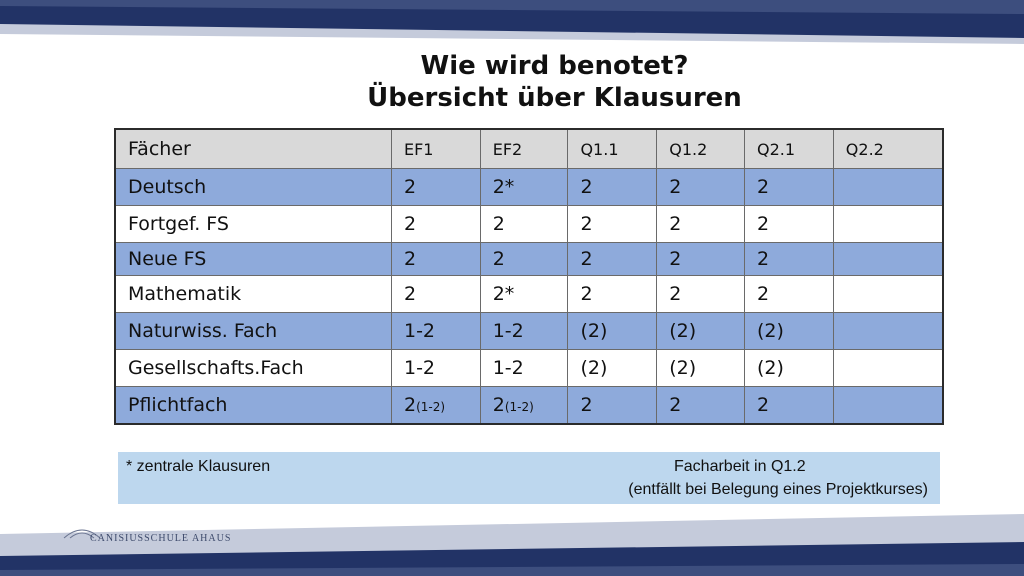  I want to click on subject-cell: Mathematik, so click(253, 294).